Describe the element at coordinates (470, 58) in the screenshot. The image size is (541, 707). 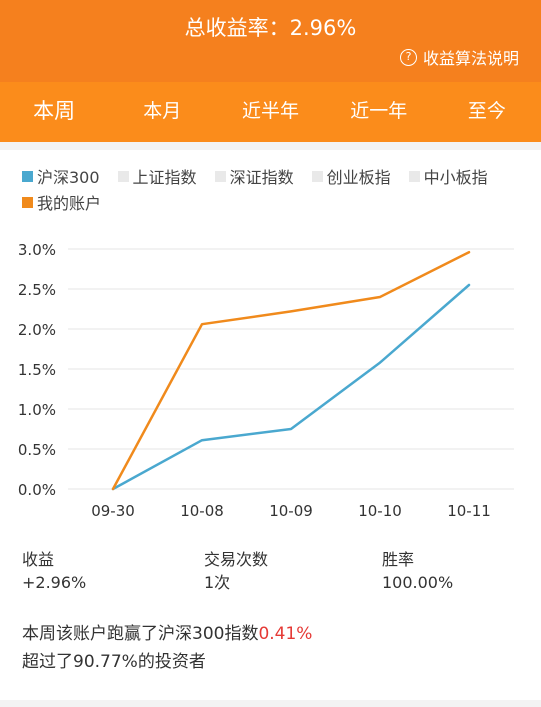
I see `help-label: 收益算法说明` at that location.